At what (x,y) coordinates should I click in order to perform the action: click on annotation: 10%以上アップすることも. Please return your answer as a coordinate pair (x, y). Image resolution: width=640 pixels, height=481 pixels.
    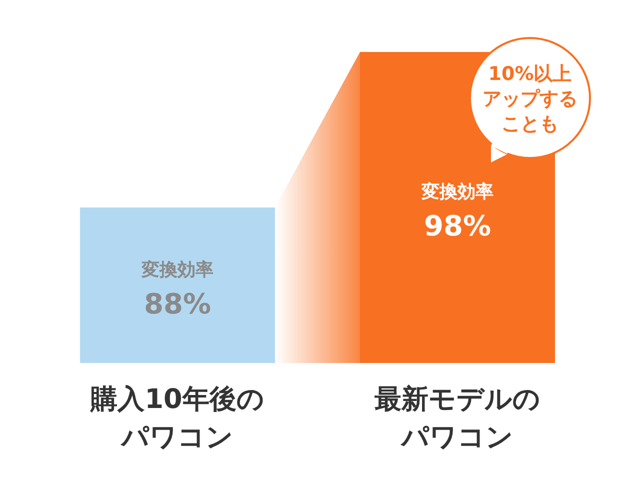
    Looking at the image, I should click on (530, 99).